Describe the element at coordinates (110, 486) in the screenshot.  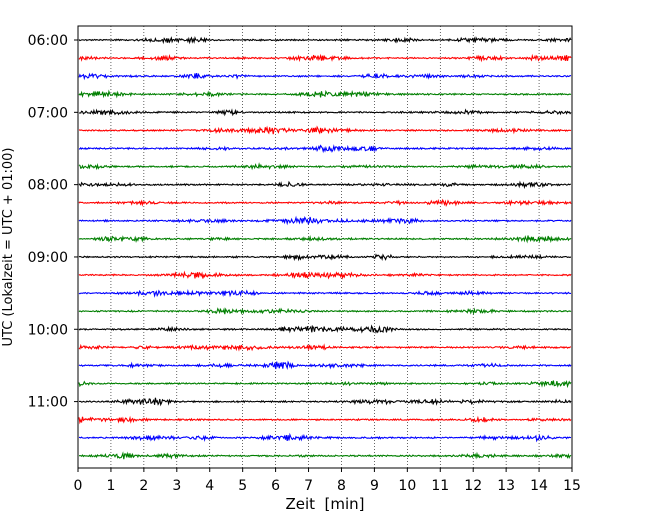
I see `x-tick-label: 1` at that location.